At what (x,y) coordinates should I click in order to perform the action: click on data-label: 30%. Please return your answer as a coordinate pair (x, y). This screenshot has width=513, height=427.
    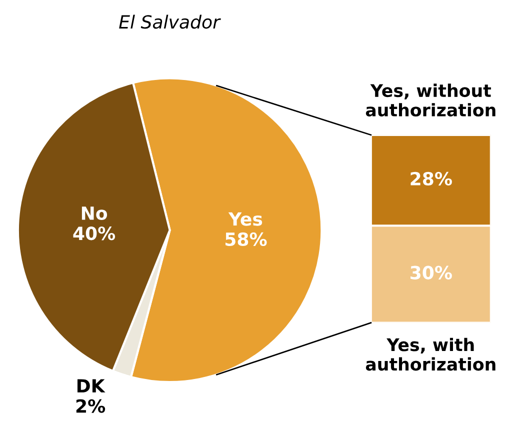
    Looking at the image, I should click on (431, 273).